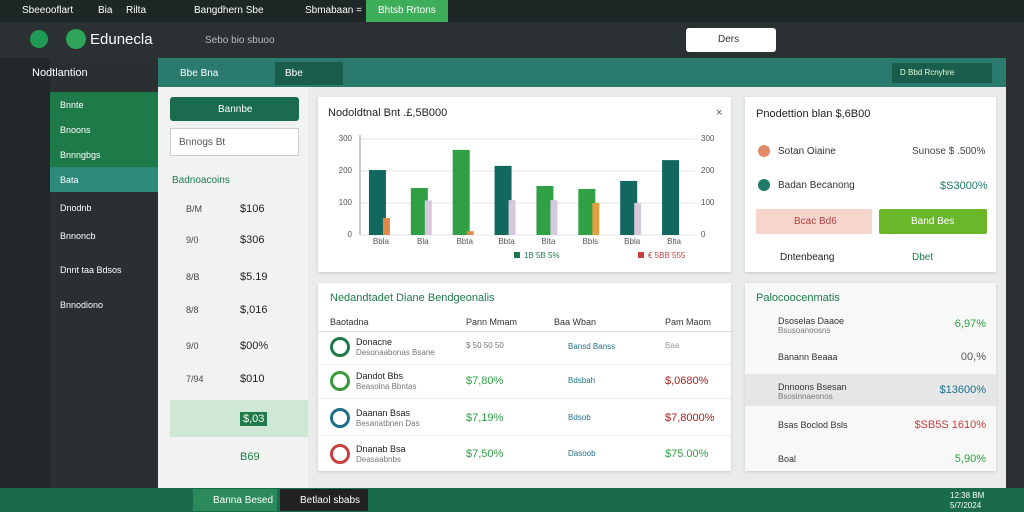 This screenshot has width=1024, height=512. Describe the element at coordinates (524, 398) in the screenshot. I see `row-rule` at that location.